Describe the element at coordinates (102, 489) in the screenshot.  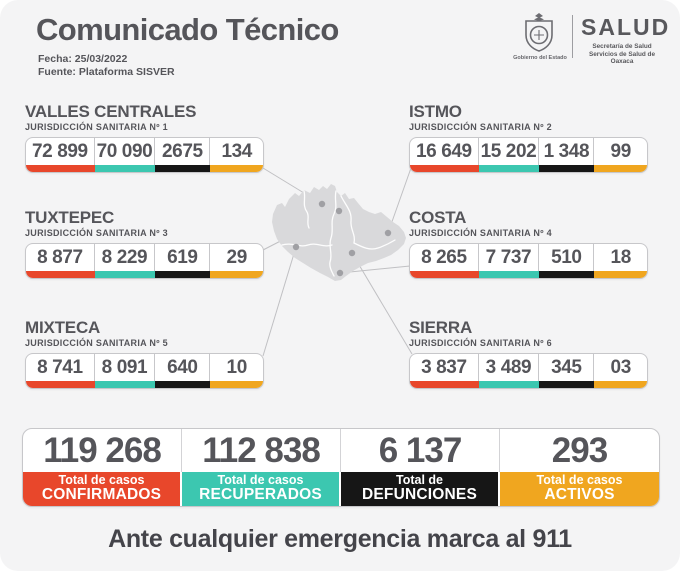
I see `total-confirmed-label: Total de casos CONFIRMADOS` at that location.